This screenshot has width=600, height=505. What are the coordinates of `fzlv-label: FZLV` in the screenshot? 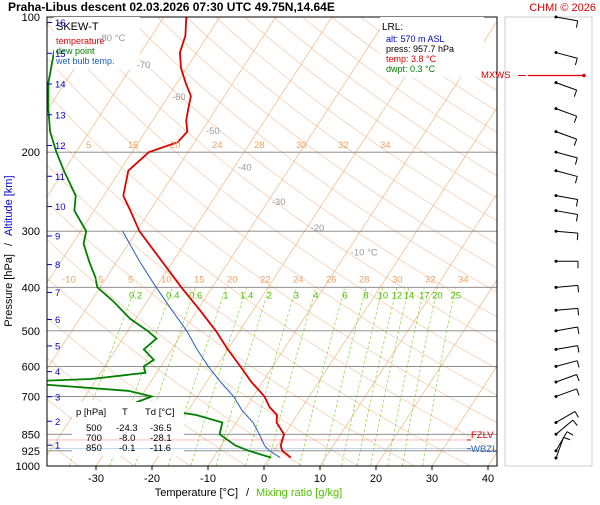 It's located at (482, 435).